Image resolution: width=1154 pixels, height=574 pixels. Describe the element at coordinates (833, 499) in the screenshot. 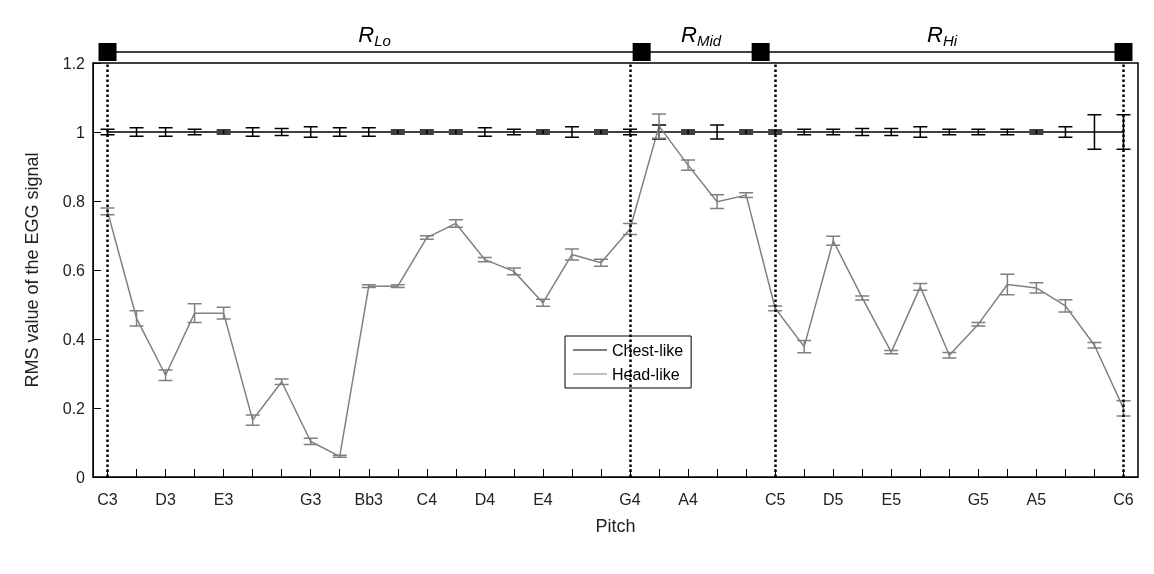

I see `x-tick-label: D5` at that location.